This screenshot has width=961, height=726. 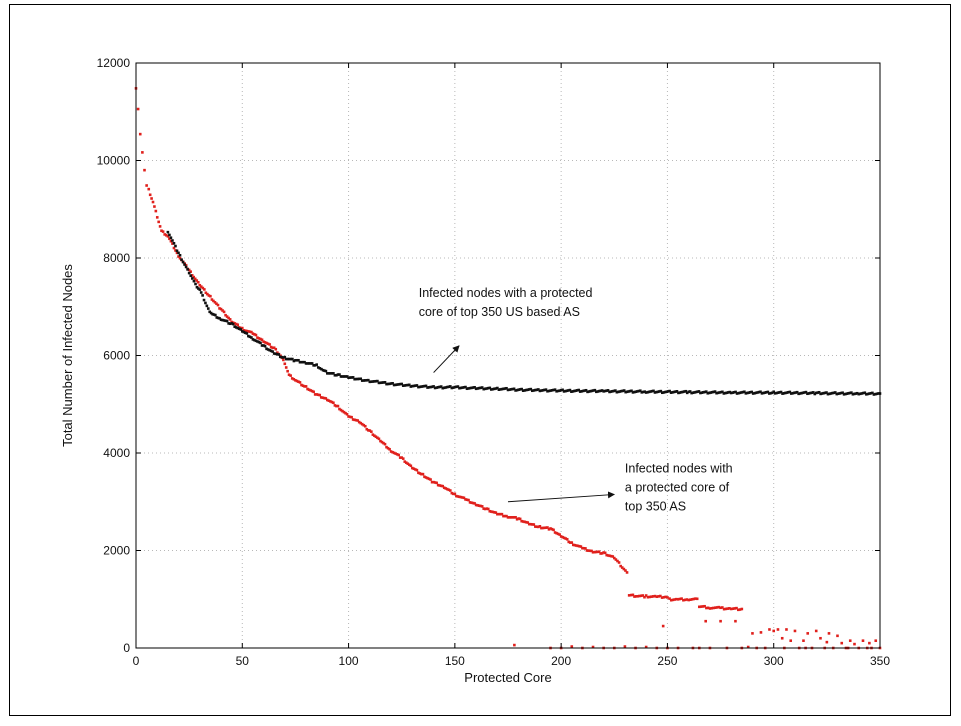 What do you see at coordinates (136, 661) in the screenshot?
I see `x-tick-label: 0` at bounding box center [136, 661].